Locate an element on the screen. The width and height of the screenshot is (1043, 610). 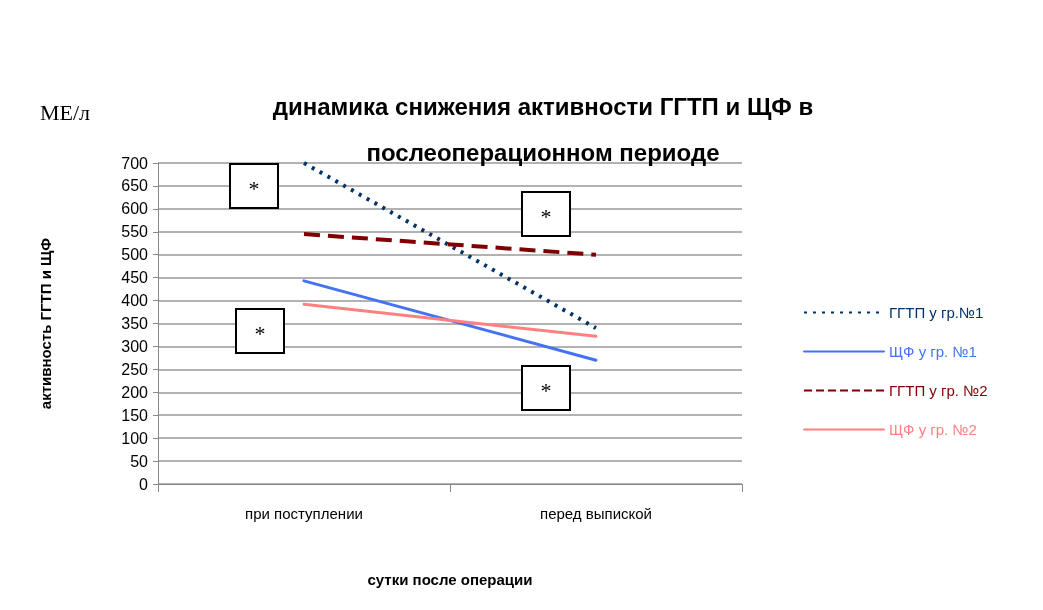
text: ГГТП у гр. №2 is located at coordinates (938, 390).